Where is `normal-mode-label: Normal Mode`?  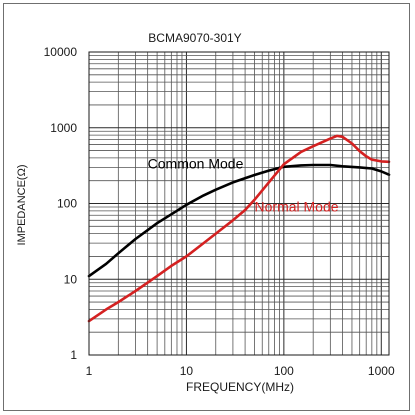
normal-mode-label: Normal Mode is located at coordinates (297, 207).